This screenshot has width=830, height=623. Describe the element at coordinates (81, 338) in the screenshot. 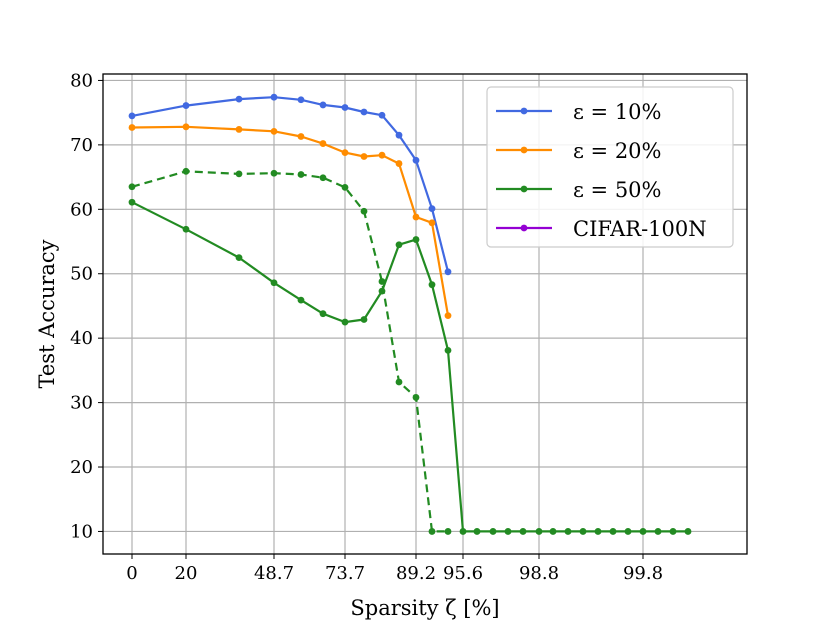

I see `y-tick-label: 40` at that location.